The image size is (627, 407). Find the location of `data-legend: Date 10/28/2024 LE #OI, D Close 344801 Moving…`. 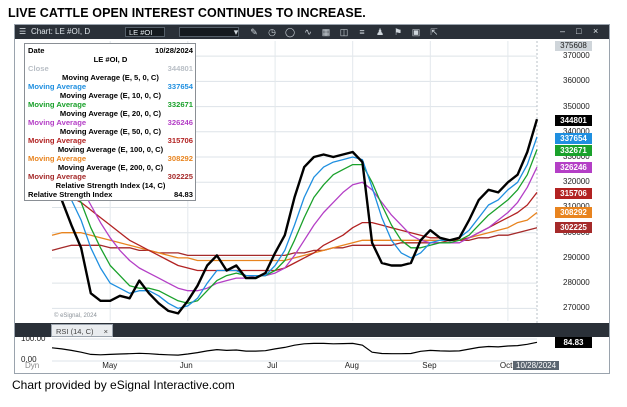

data-legend: Date 10/28/2024 LE #OI, D Close 344801 Moving… is located at coordinates (110, 122).